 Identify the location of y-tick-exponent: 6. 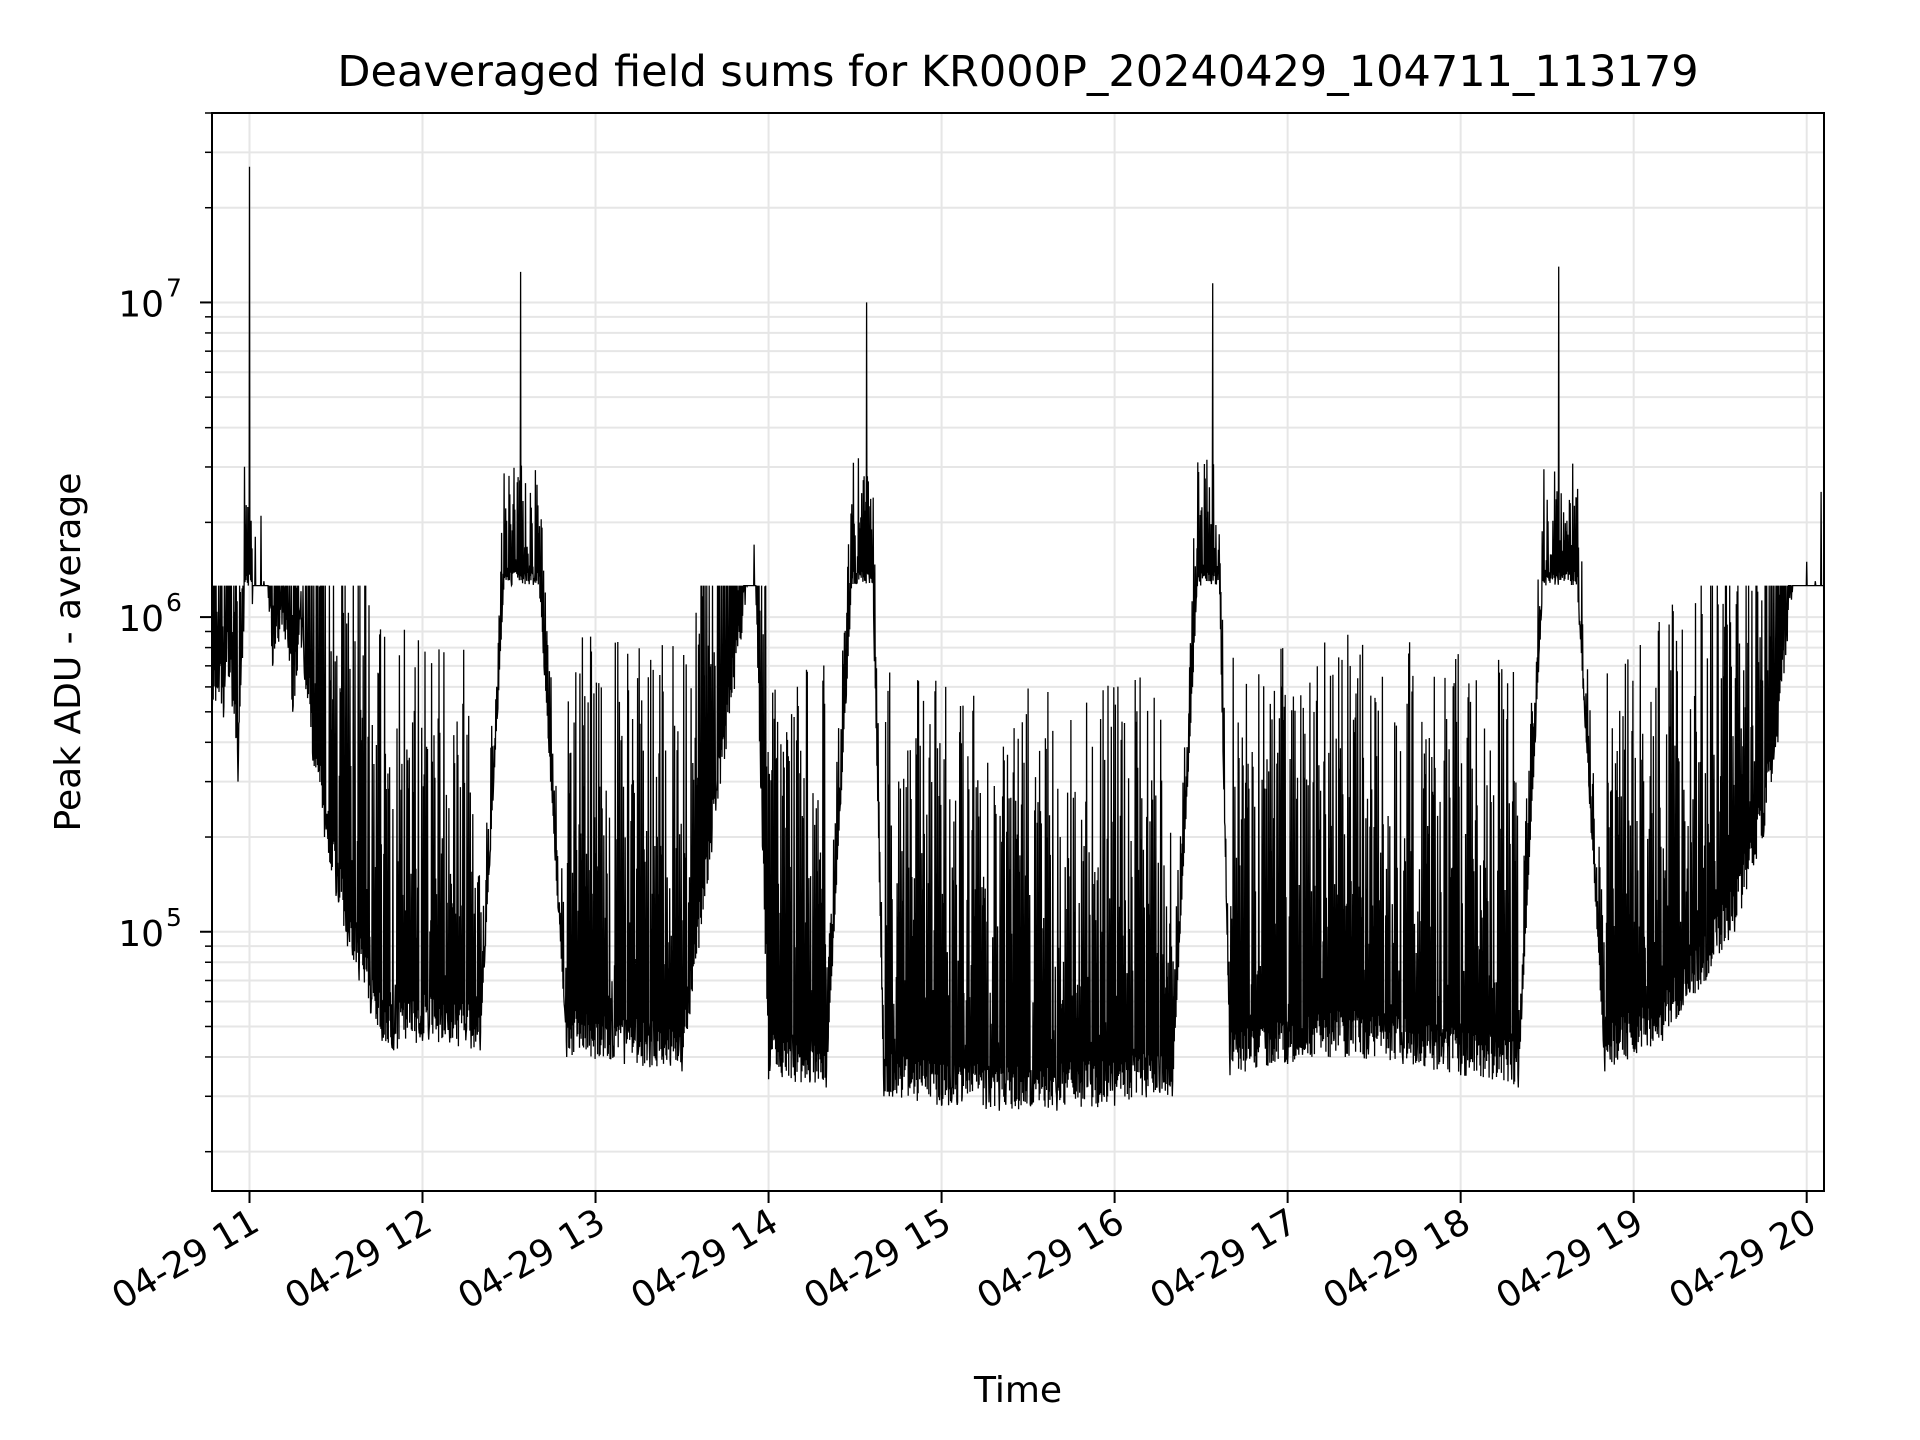
(174, 602).